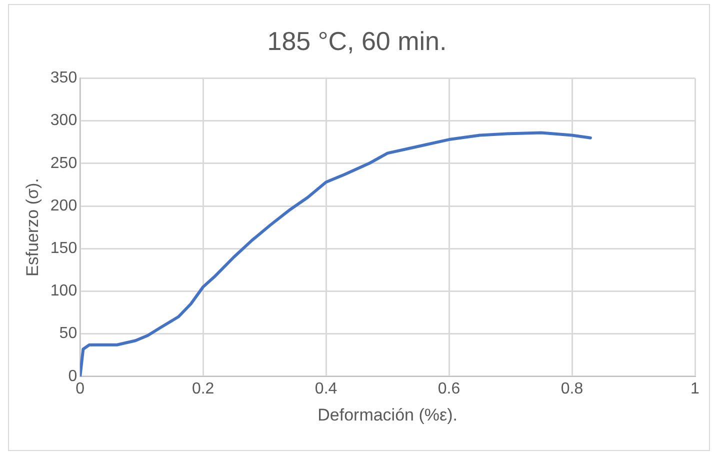 The height and width of the screenshot is (454, 723). Describe the element at coordinates (64, 205) in the screenshot. I see `y-tick-label: 200` at that location.